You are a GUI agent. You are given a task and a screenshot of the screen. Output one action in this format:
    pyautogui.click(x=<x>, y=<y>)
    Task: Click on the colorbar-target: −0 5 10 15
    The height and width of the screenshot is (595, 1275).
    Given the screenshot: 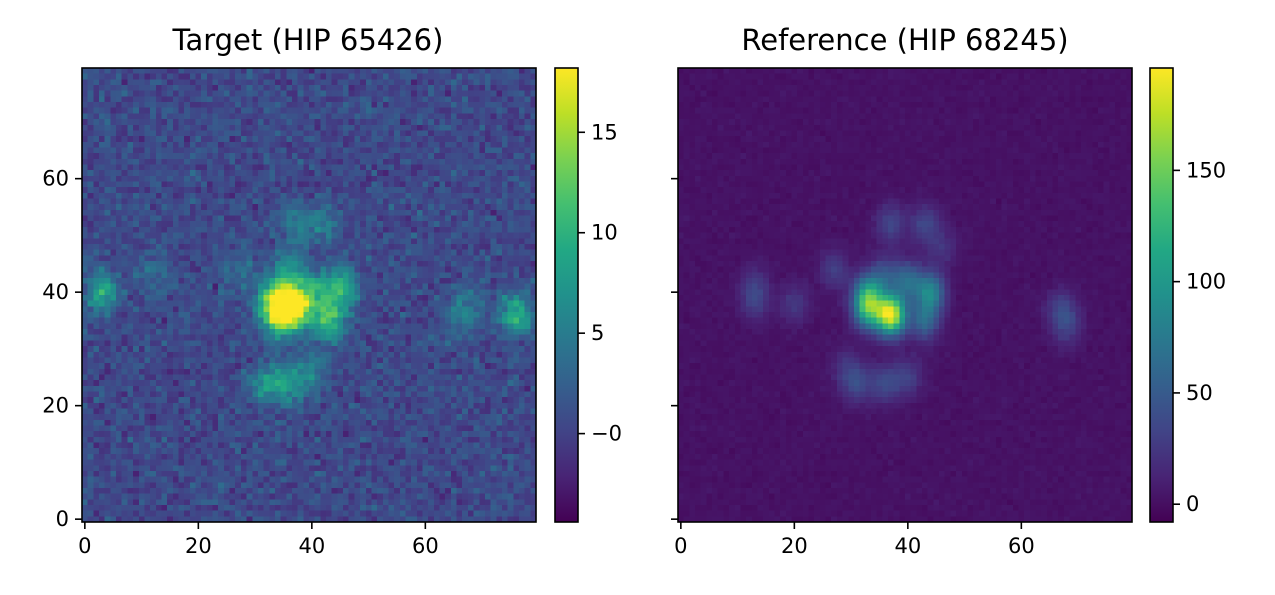 What is the action you would take?
    pyautogui.click(x=588, y=295)
    